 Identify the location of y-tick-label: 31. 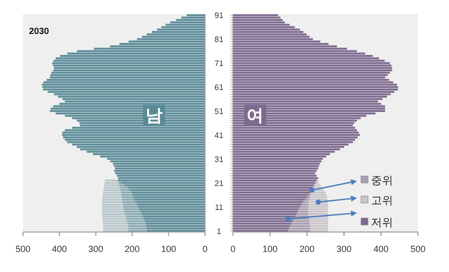
(219, 159).